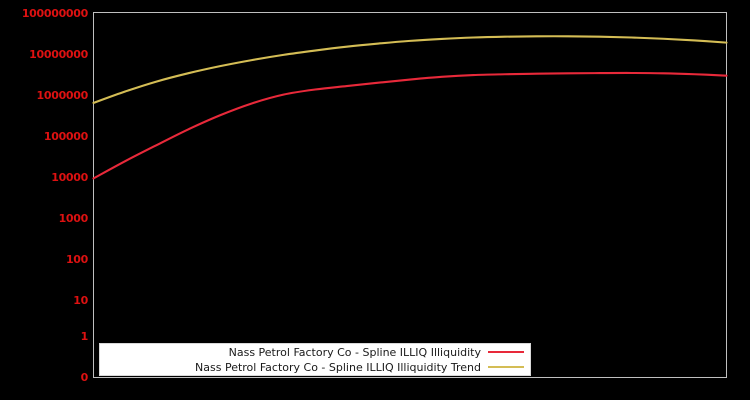 The image size is (750, 400). I want to click on y-tick-label: 10, so click(80, 300).